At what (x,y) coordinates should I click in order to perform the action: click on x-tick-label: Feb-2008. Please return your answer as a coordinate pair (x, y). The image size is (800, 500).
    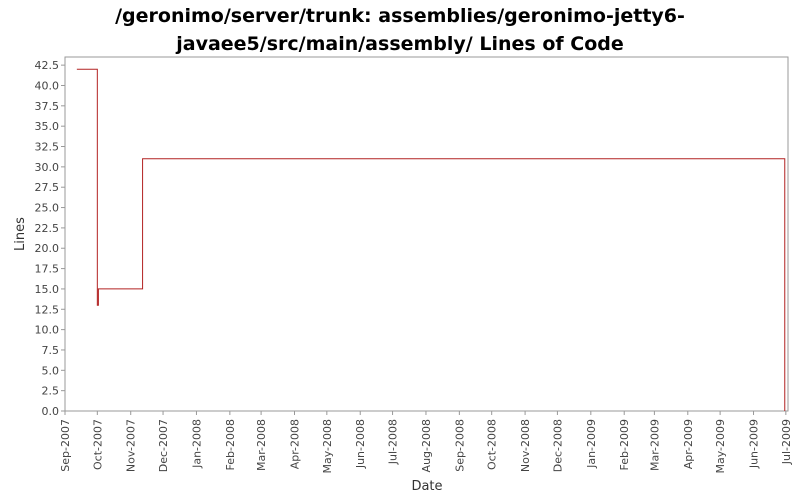
    Looking at the image, I should click on (230, 444).